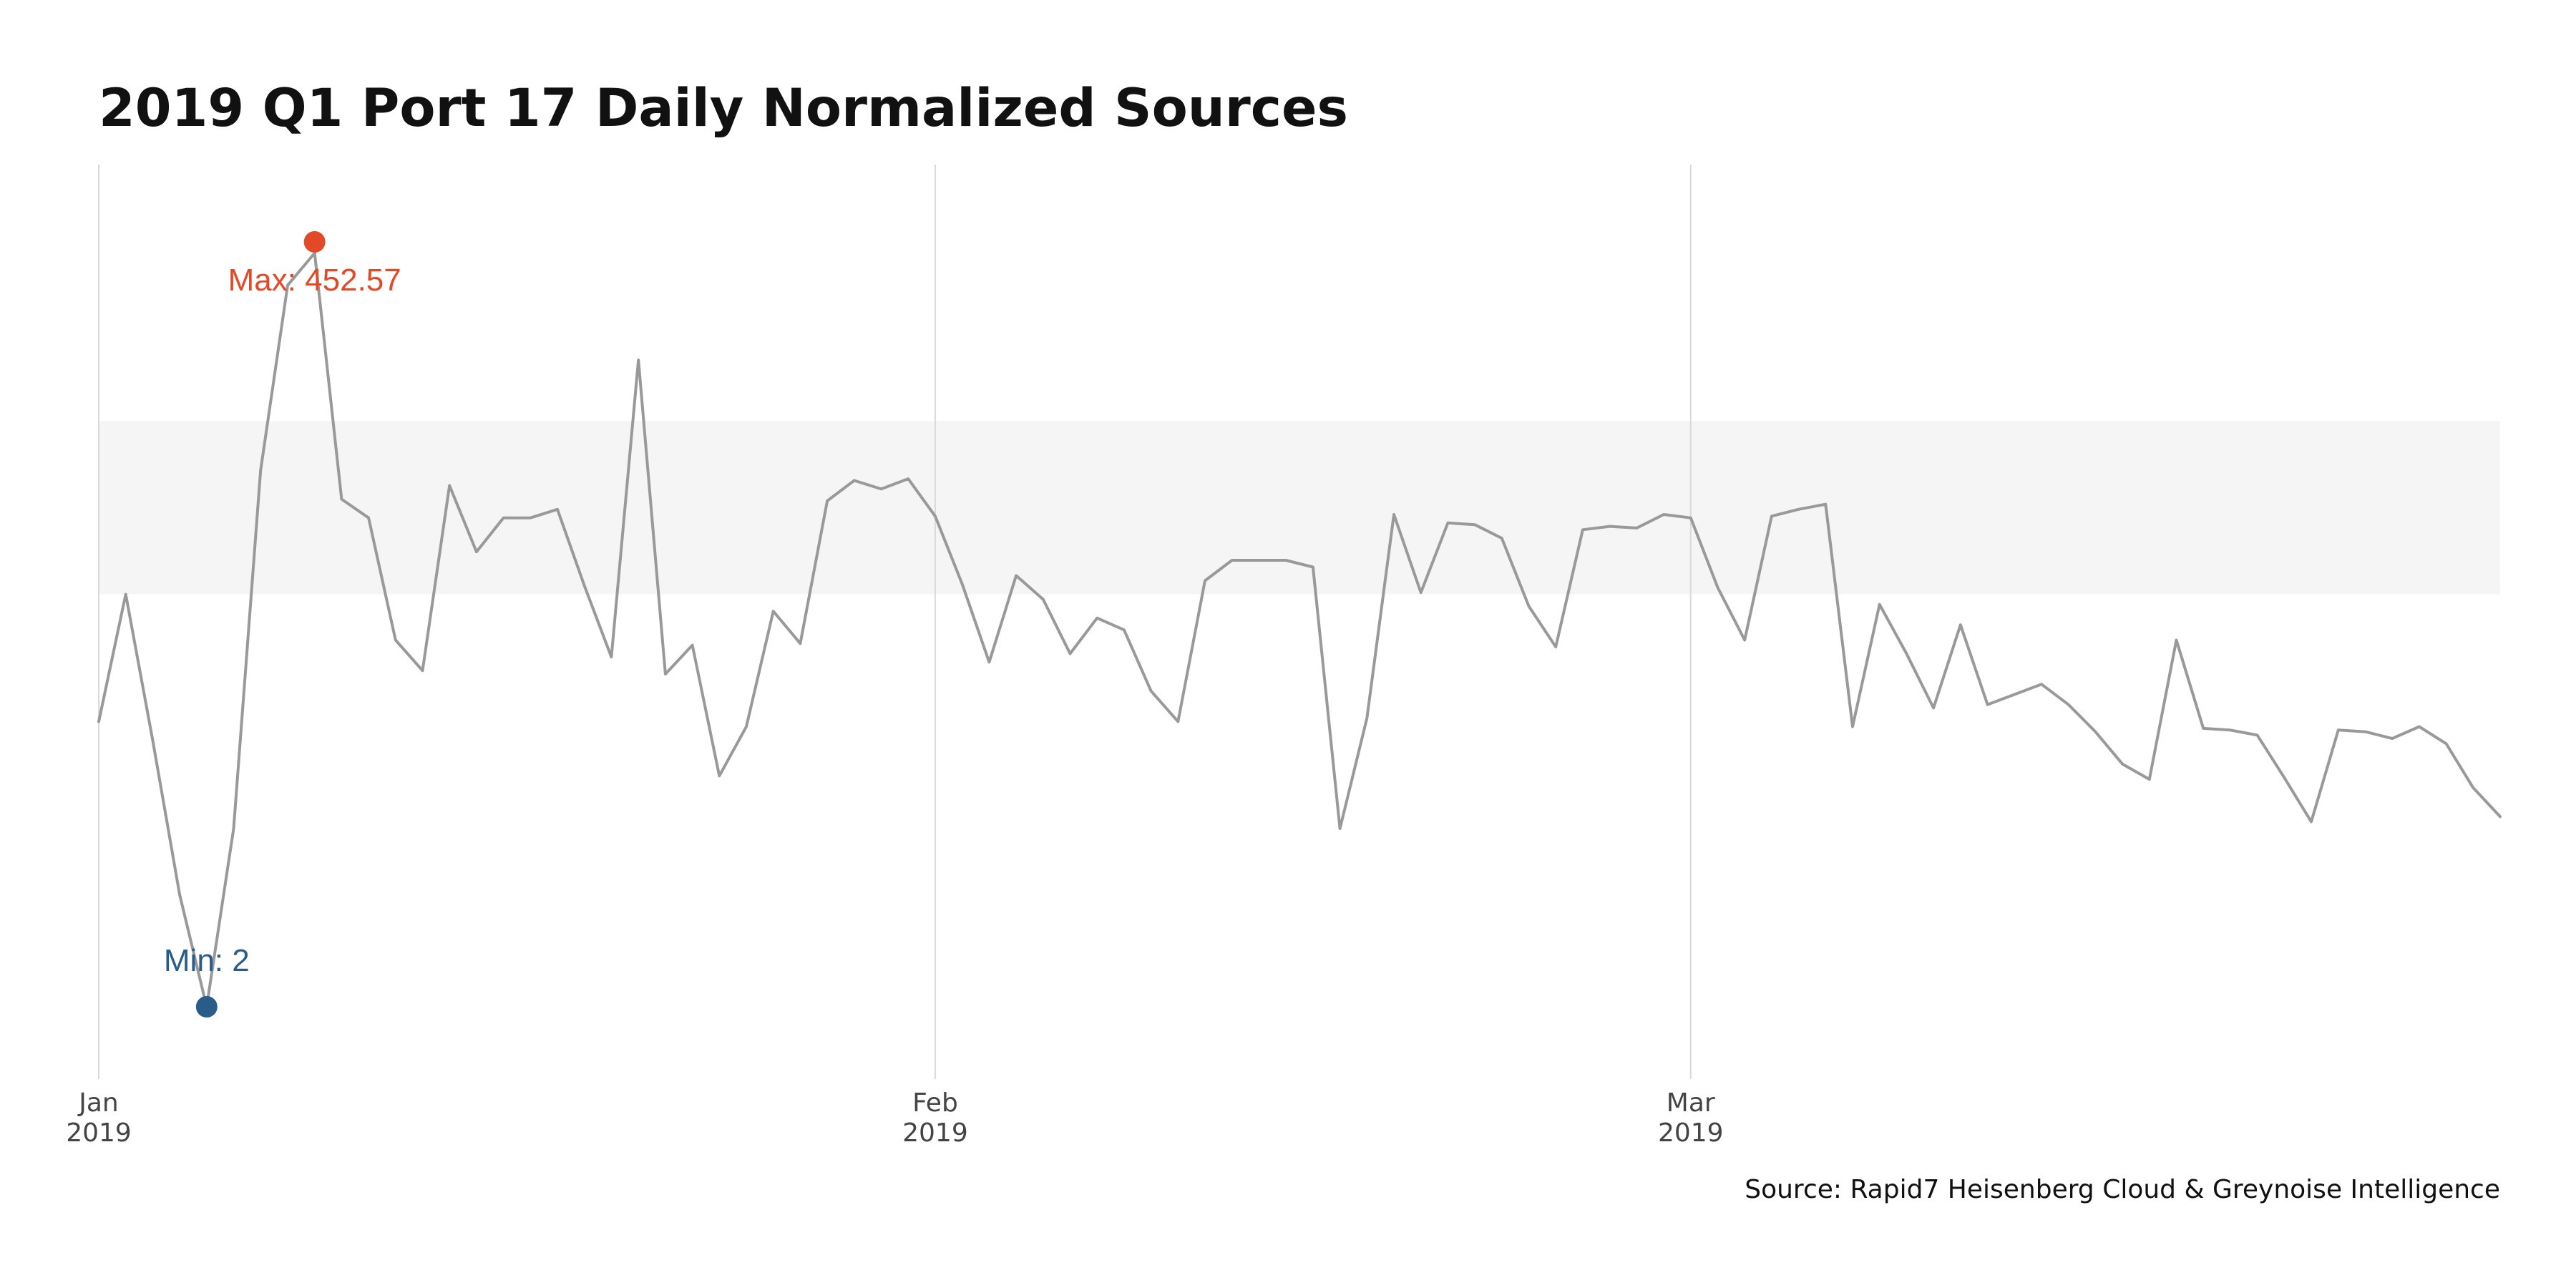 Image resolution: width=2576 pixels, height=1288 pixels. What do you see at coordinates (1299, 508) in the screenshot?
I see `shaded-band` at bounding box center [1299, 508].